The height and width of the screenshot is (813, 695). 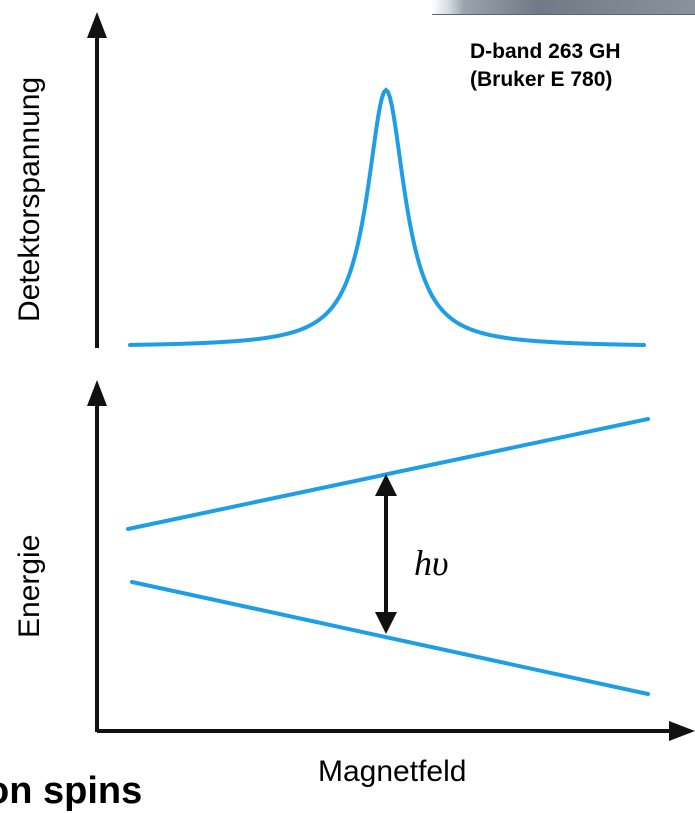 I want to click on transition-arrowhead-up, so click(x=386, y=485).